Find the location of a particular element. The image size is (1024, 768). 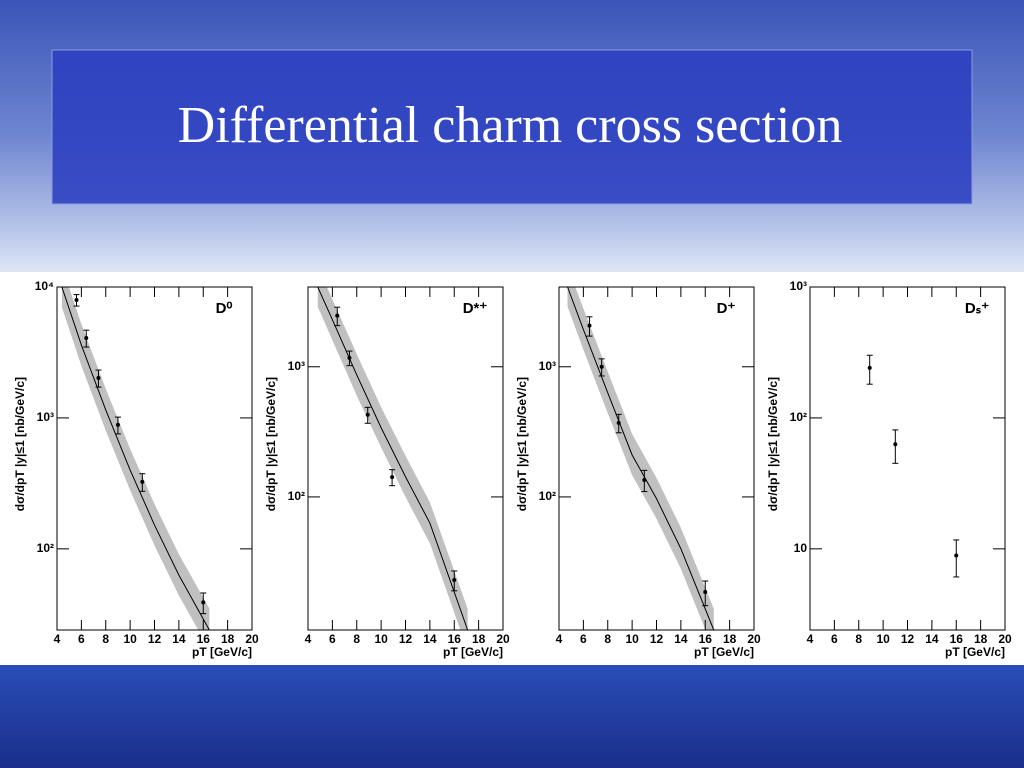

sea-background is located at coordinates (512, 716).